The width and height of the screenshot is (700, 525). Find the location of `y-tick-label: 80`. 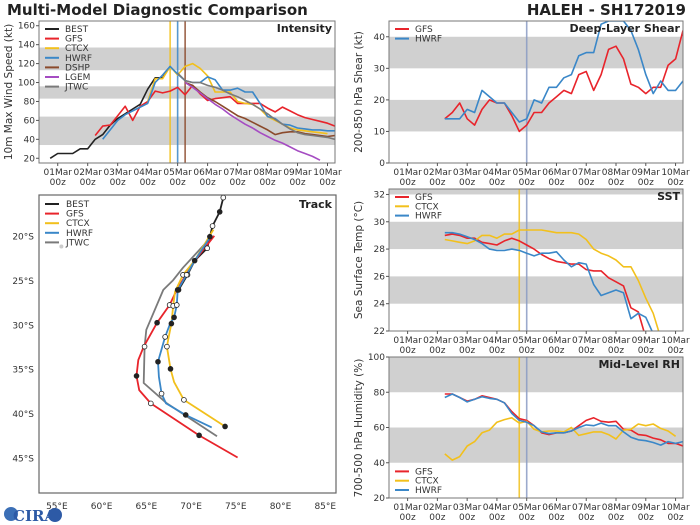

y-tick-label: 80 is located at coordinates (30, 102).